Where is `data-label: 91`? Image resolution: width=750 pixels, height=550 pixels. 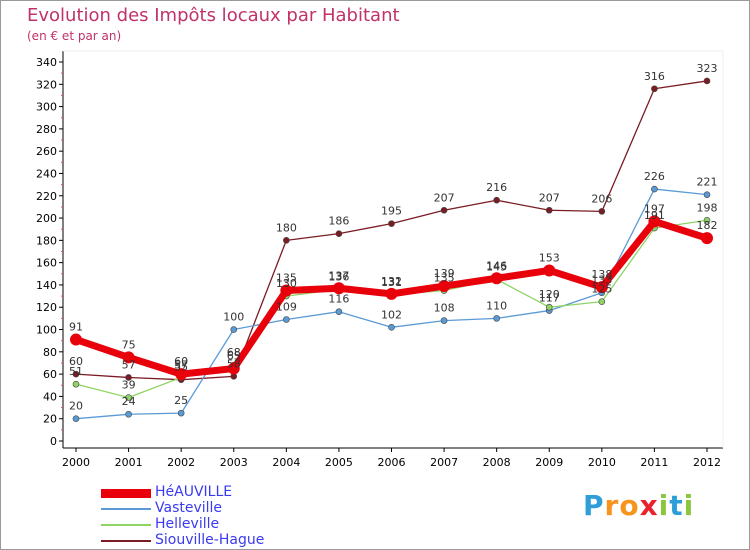
data-label: 91 is located at coordinates (76, 327).